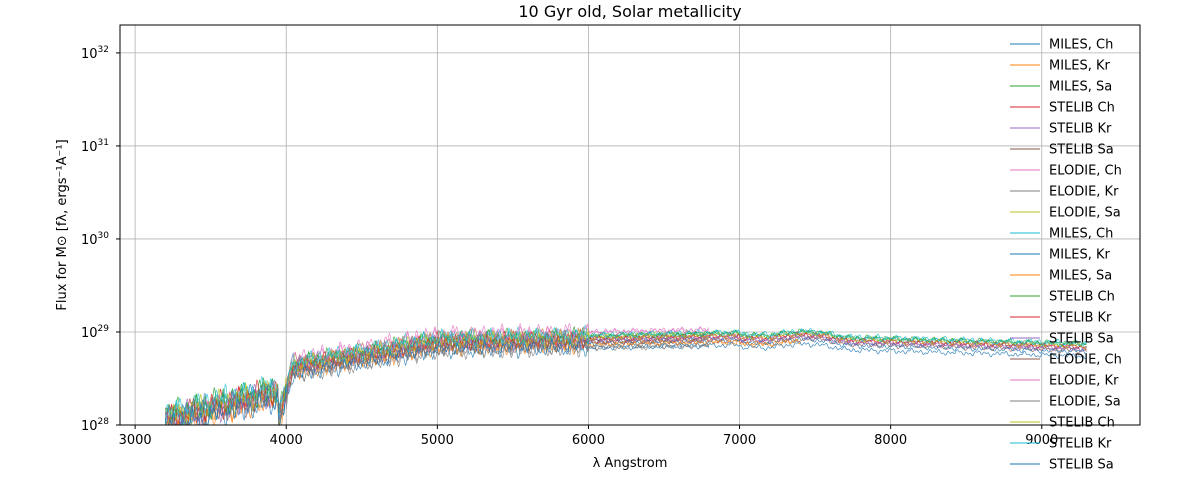  Describe the element at coordinates (629, 11) in the screenshot. I see `chart-title: 10 Gyr old, Solar metallicity` at that location.